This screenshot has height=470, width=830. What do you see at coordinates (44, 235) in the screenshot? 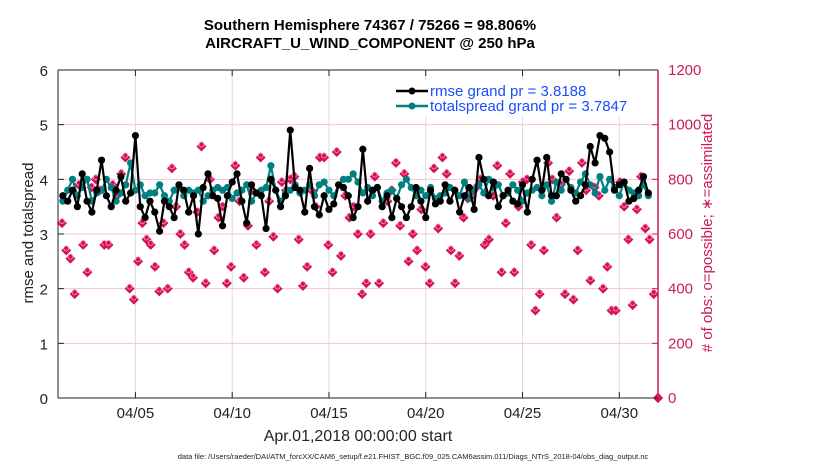
I see `y-tick-label: 3` at bounding box center [44, 235].